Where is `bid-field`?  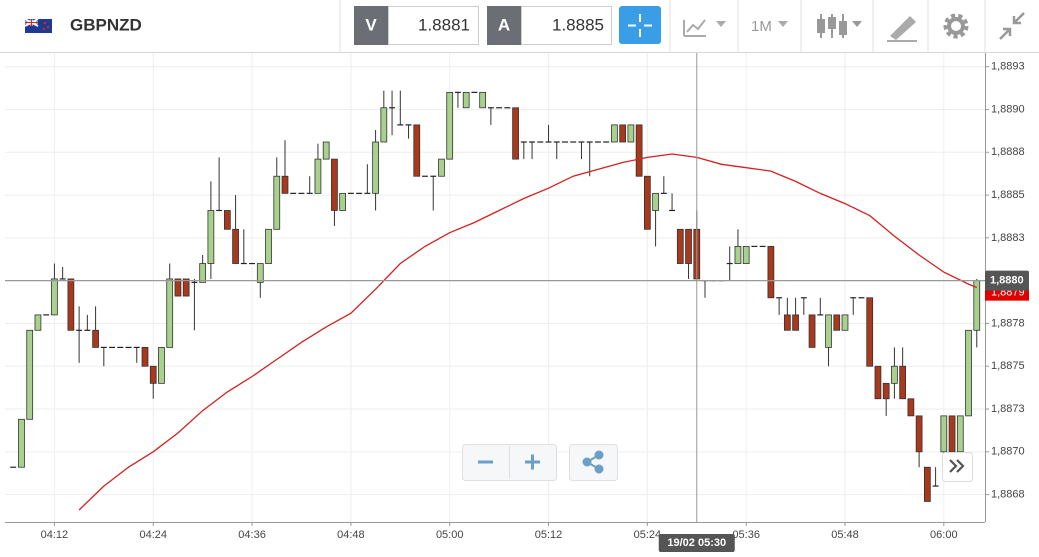 bid-field is located at coordinates (433, 25).